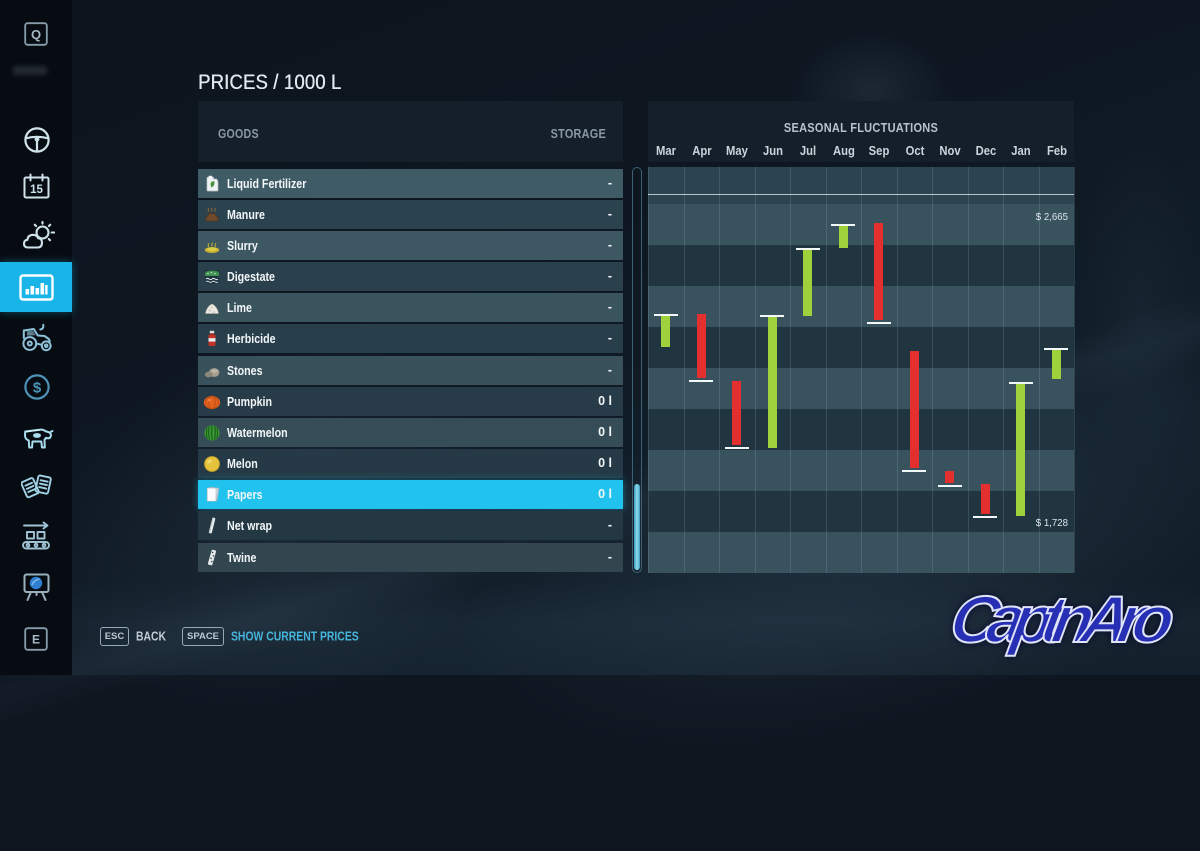 The height and width of the screenshot is (851, 1200). Describe the element at coordinates (1062, 620) in the screenshot. I see `svg-text: CaptnAro` at that location.